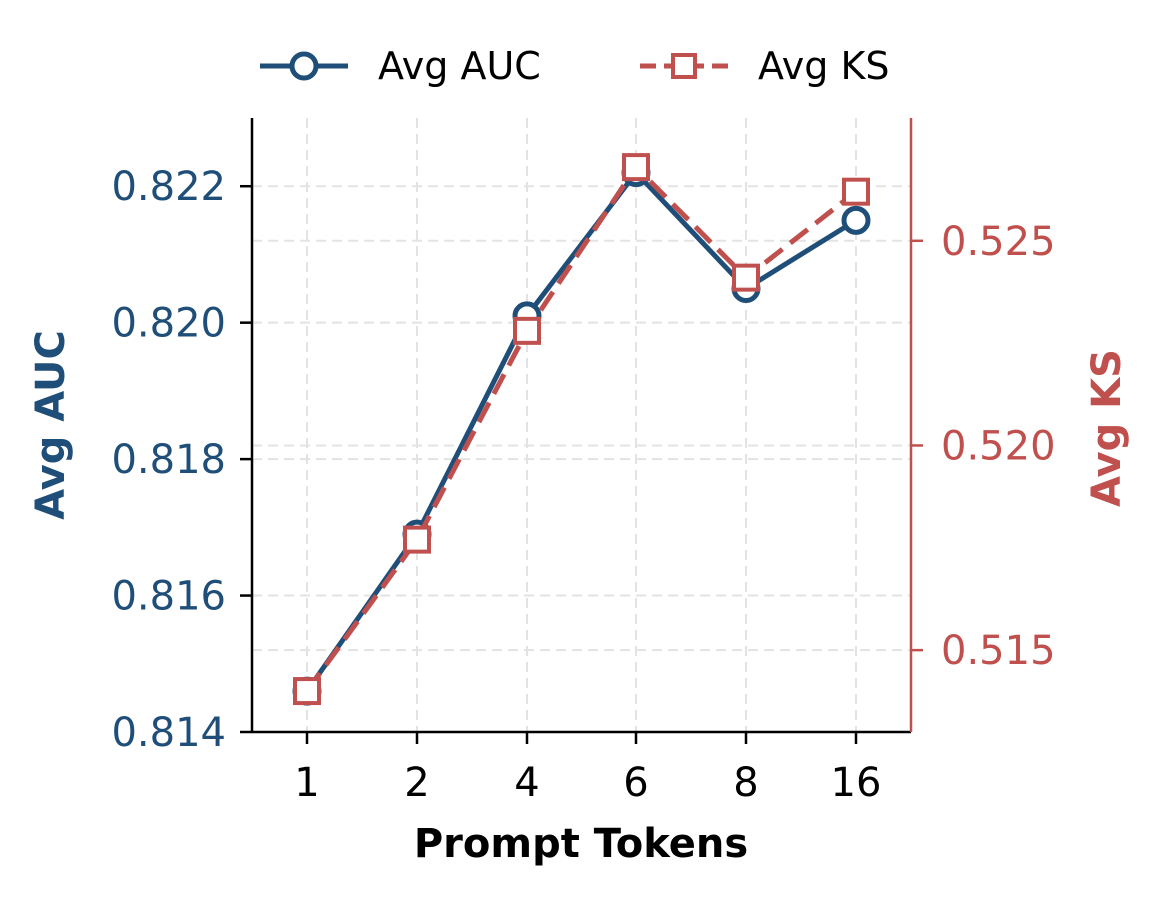 The height and width of the screenshot is (898, 1162). I want to click on right-axis-title: Avg KS, so click(1107, 428).